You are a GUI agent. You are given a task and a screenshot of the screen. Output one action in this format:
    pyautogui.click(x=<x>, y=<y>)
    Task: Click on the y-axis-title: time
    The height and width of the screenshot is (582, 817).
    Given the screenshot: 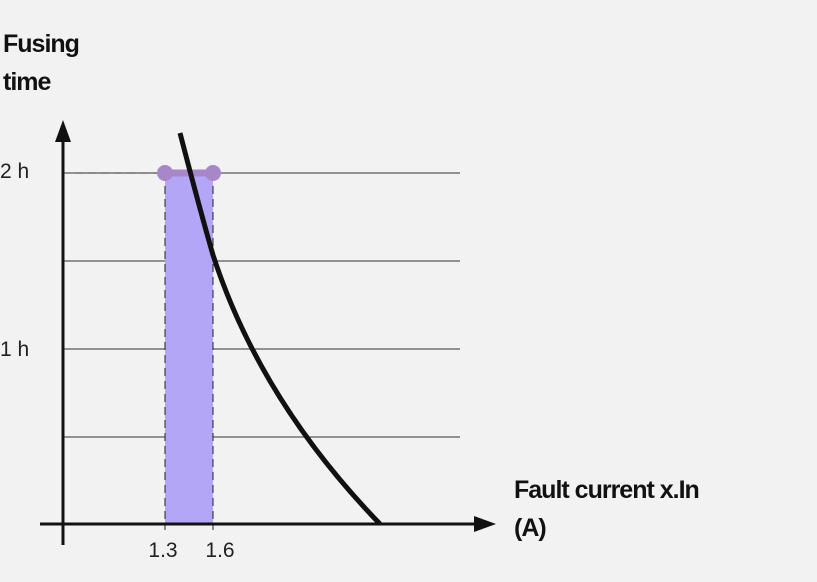 What is the action you would take?
    pyautogui.click(x=27, y=82)
    